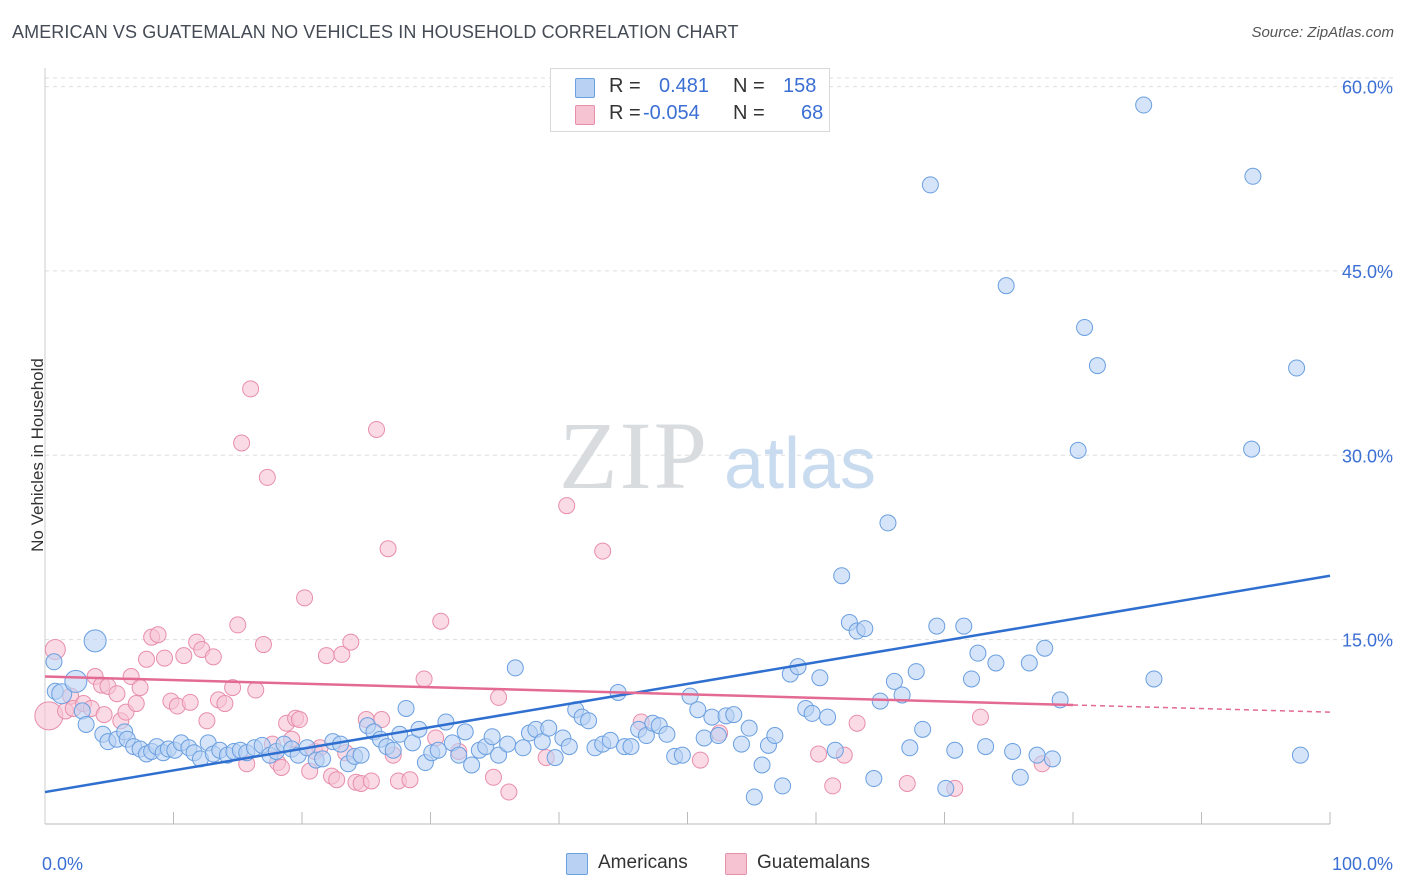 This screenshot has width=1406, height=892. What do you see at coordinates (1322, 32) in the screenshot?
I see `source-label: Source: ZipAtlas.com` at bounding box center [1322, 32].